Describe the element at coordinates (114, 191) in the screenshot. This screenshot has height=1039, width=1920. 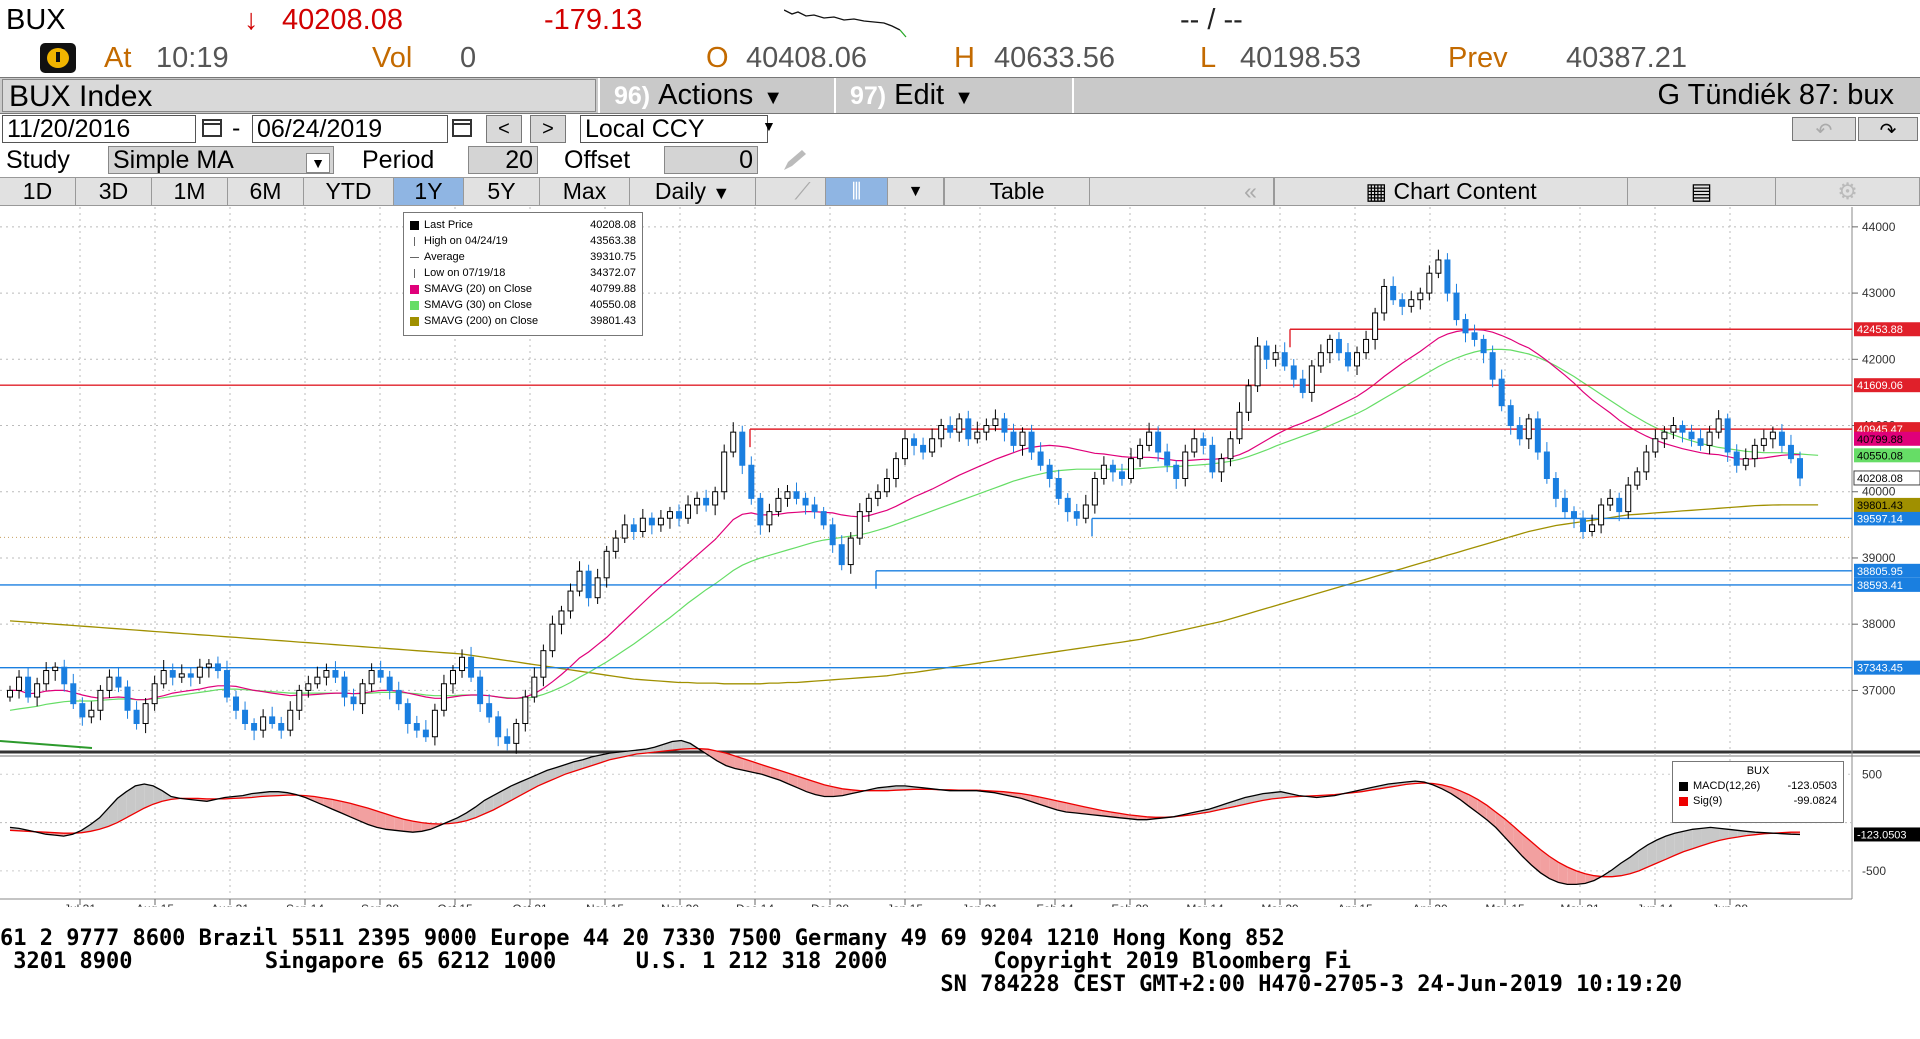
I see `period-3d-button: 3D` at that location.